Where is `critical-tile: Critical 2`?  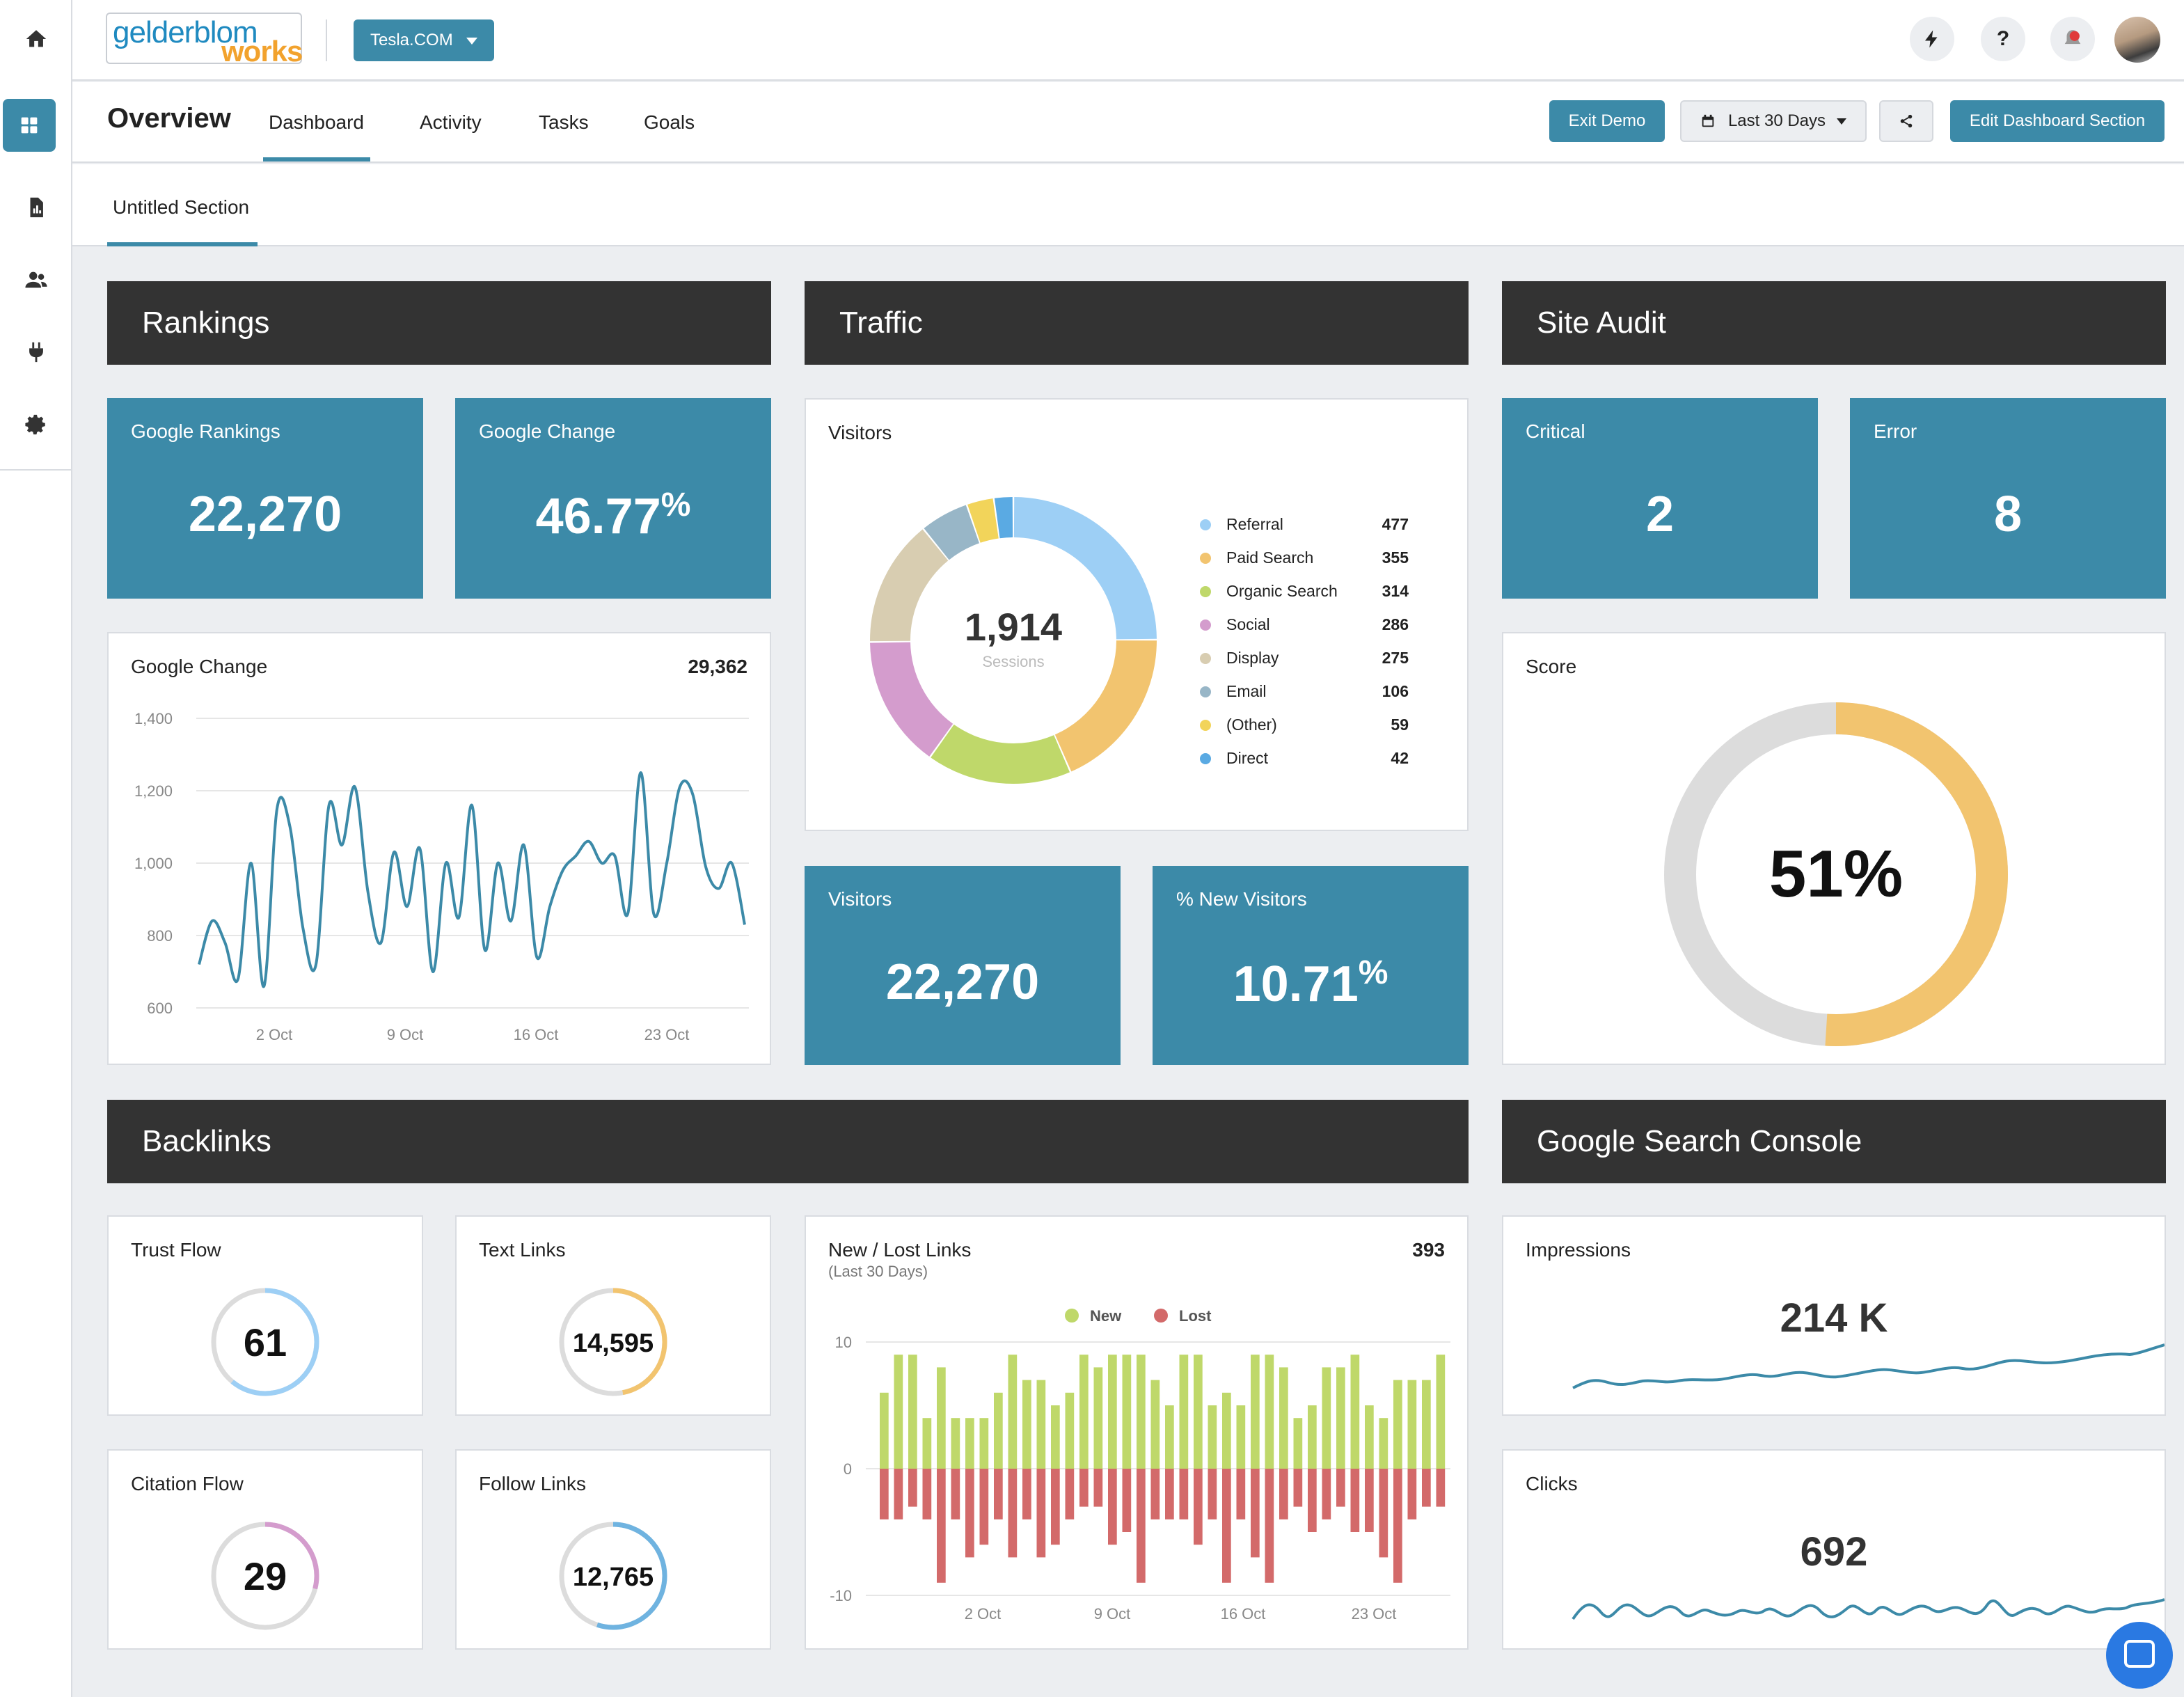 critical-tile: Critical 2 is located at coordinates (1660, 498).